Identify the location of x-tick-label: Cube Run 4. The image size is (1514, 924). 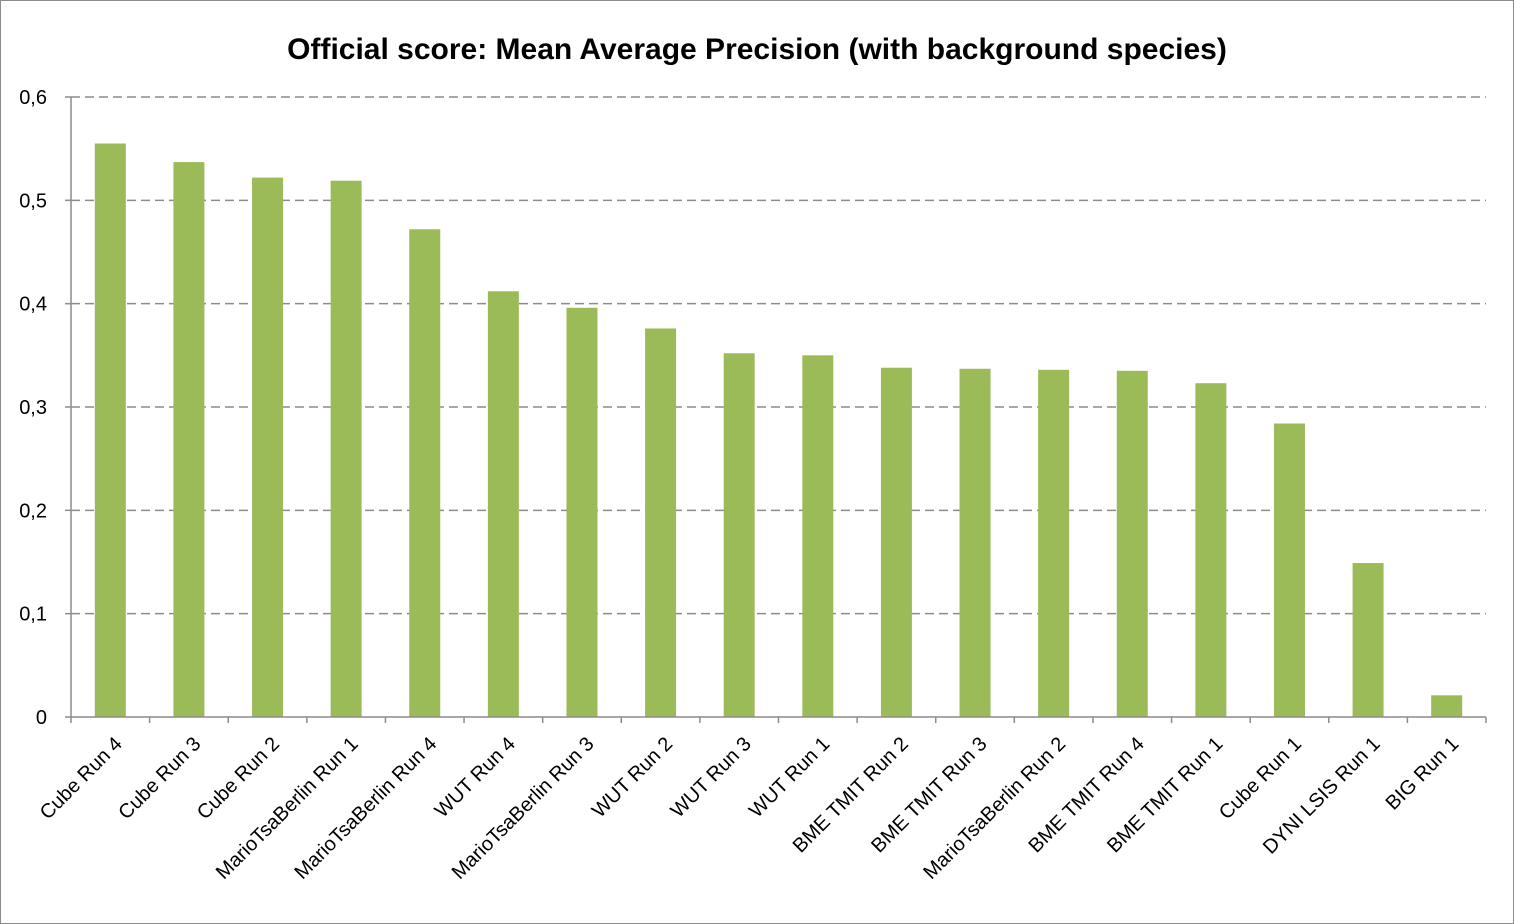
(81, 778).